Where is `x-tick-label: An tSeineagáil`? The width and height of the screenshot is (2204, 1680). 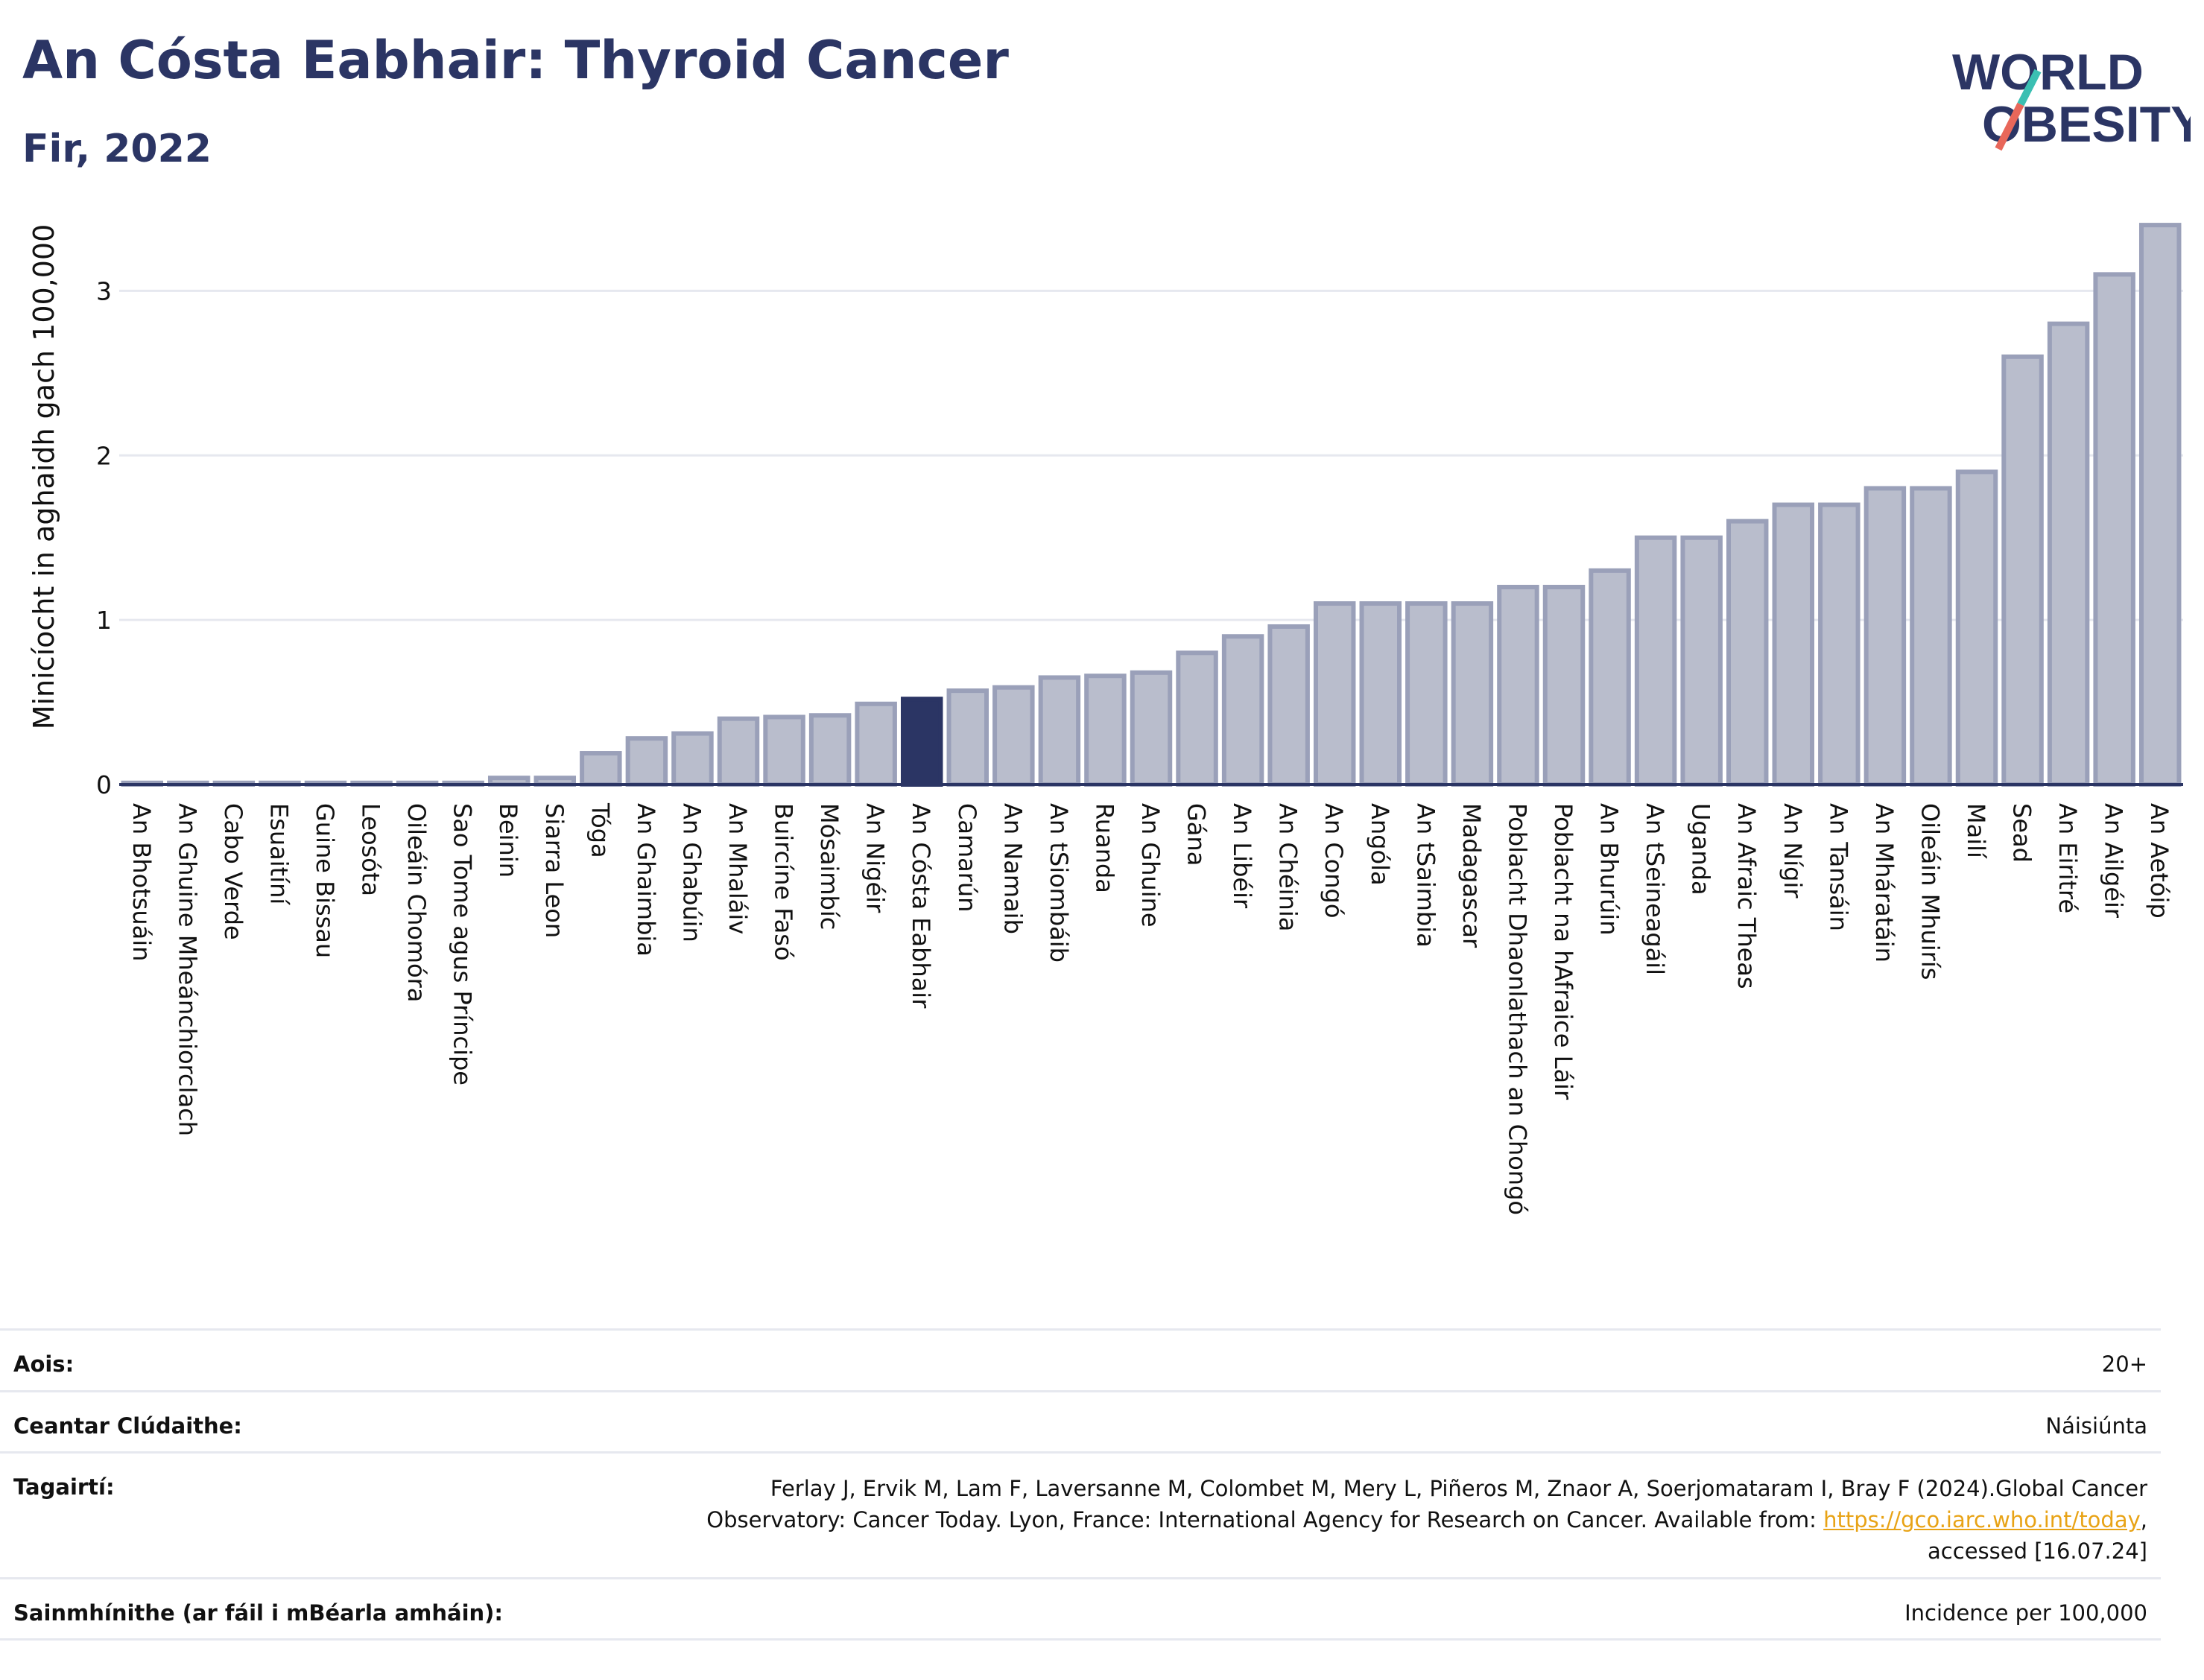 x-tick-label: An tSeineagáil is located at coordinates (1655, 889).